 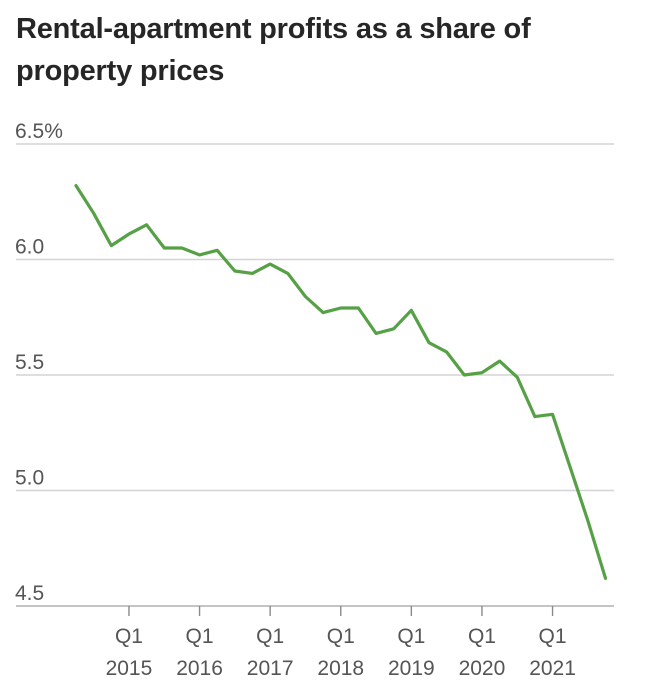 What do you see at coordinates (411, 668) in the screenshot?
I see `x-tick-year-label: 2019` at bounding box center [411, 668].